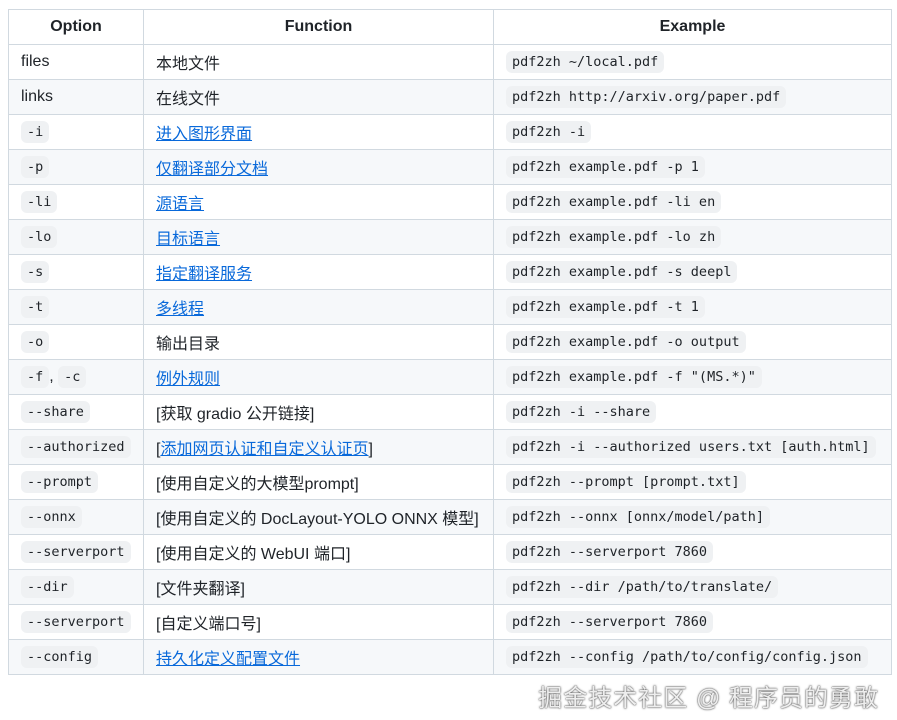 The image size is (897, 720). I want to click on example-cell: pdf2zh example.pdf -p 1, so click(692, 167).